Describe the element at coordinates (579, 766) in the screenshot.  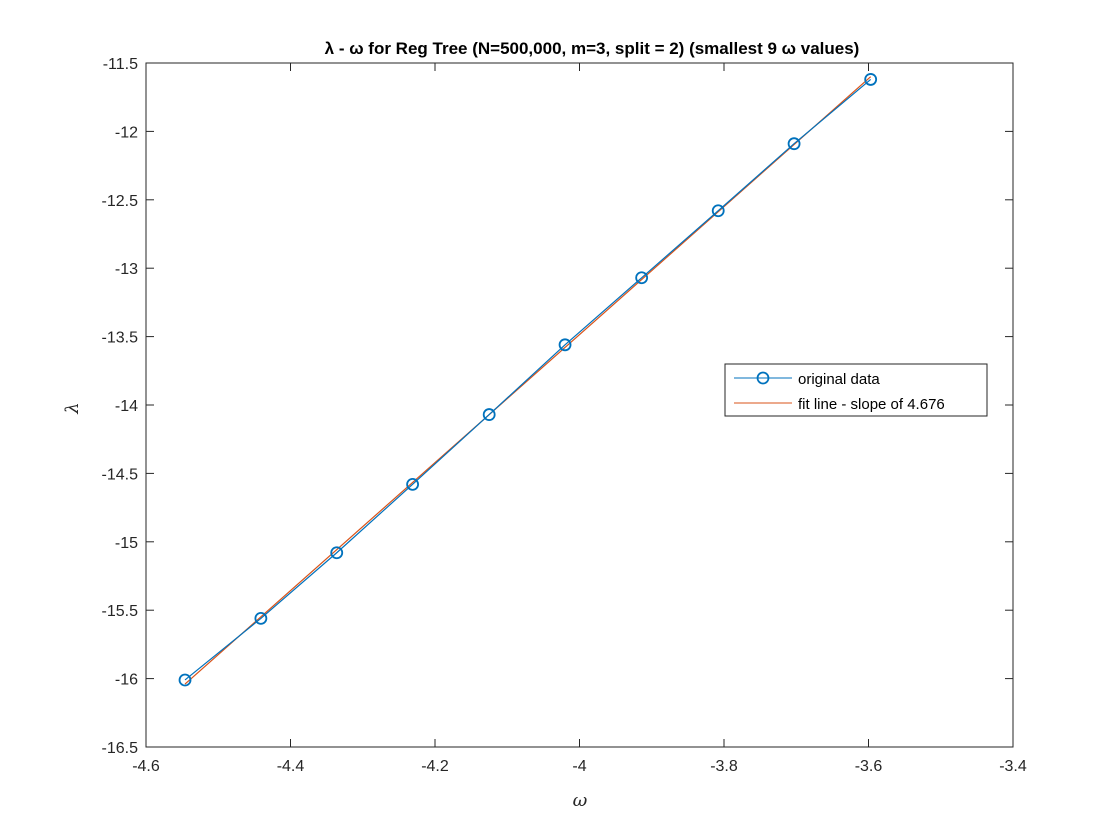
I see `x-tick-label: -4` at that location.